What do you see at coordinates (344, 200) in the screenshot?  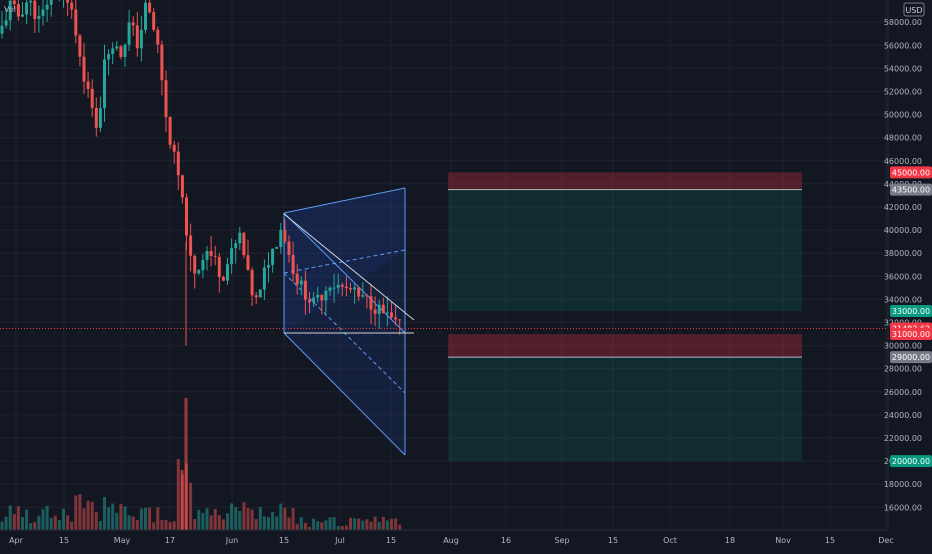 I see `pitchfork-upper-line` at bounding box center [344, 200].